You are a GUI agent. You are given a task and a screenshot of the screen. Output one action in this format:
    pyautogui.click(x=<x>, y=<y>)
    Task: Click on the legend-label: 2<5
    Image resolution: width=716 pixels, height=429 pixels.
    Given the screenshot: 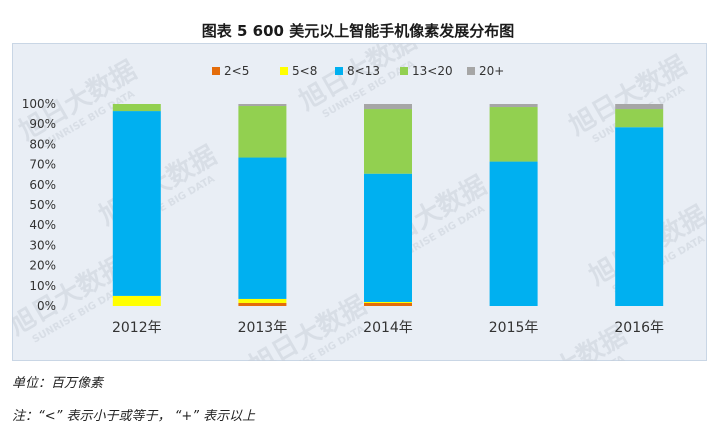 What is the action you would take?
    pyautogui.click(x=236, y=71)
    